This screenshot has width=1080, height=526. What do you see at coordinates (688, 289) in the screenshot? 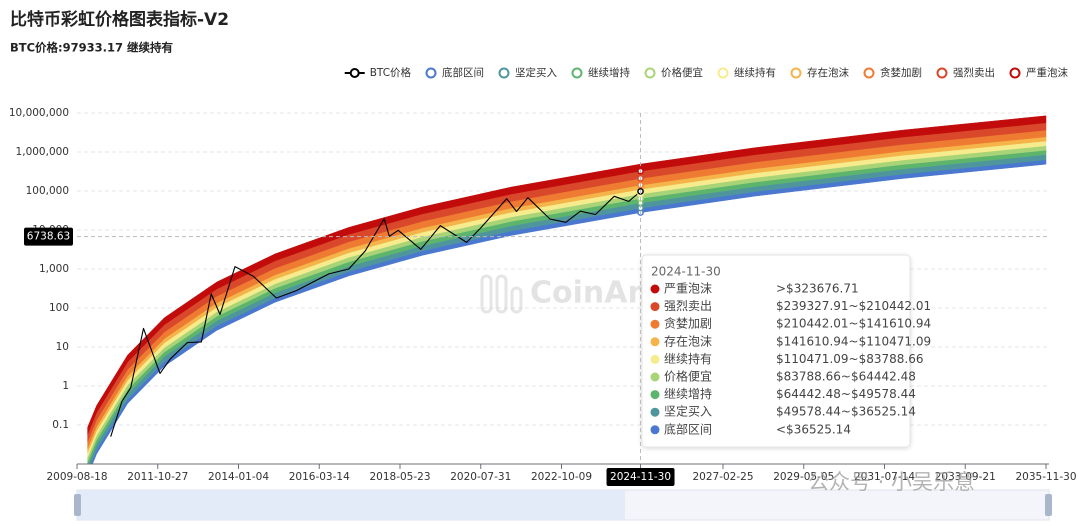
I see `tooltip-name: 严重泡沫` at bounding box center [688, 289].